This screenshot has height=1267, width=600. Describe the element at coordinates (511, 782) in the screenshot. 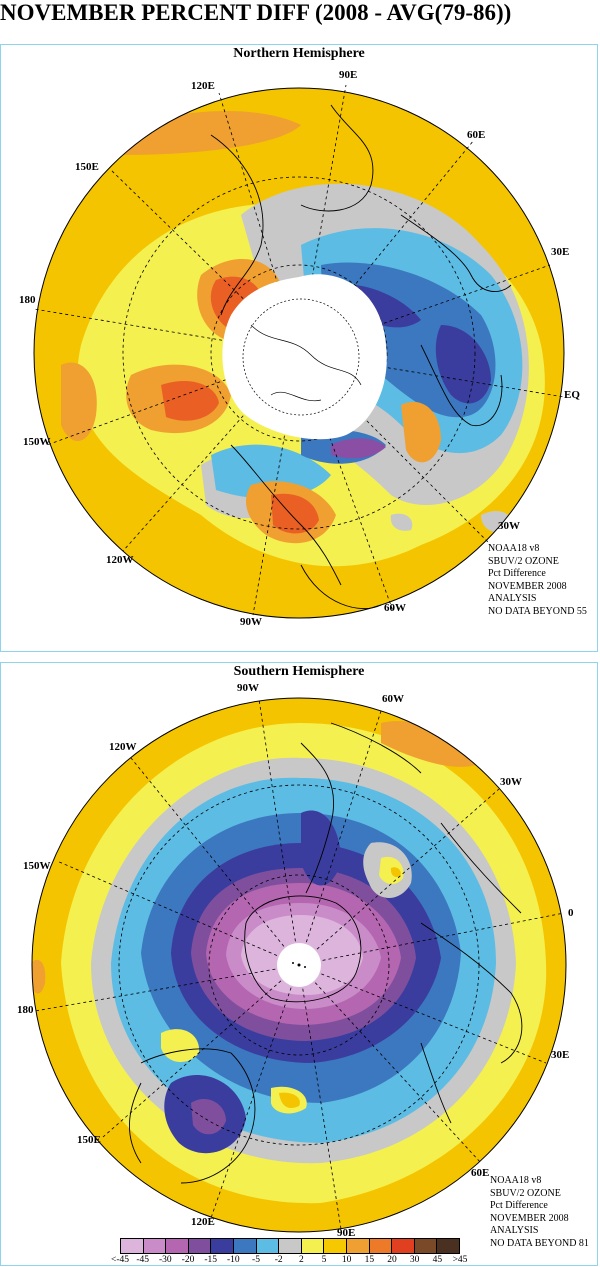

I see `sh-lon-label-30w: 30W` at that location.